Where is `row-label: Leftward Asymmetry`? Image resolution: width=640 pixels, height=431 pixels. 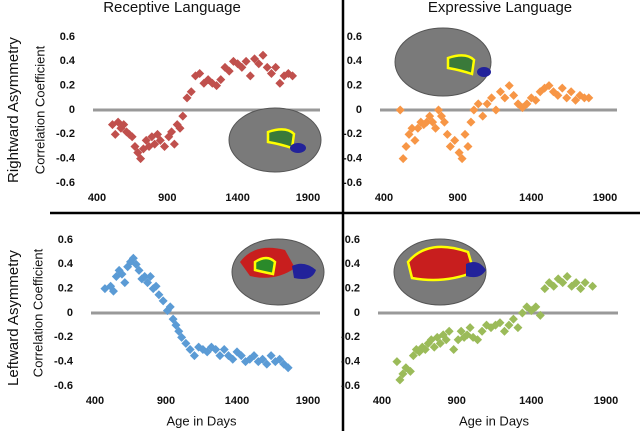 row-label: Leftward Asymmetry is located at coordinates (13, 318).